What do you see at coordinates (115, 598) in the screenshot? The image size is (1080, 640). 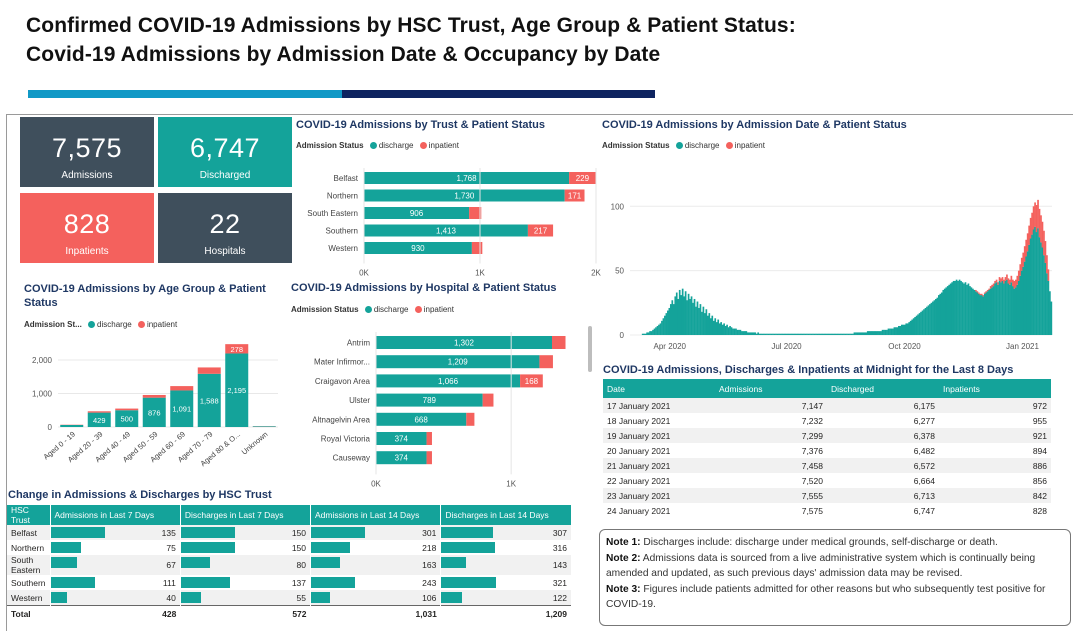 I see `bar-cell: 40` at bounding box center [115, 598].